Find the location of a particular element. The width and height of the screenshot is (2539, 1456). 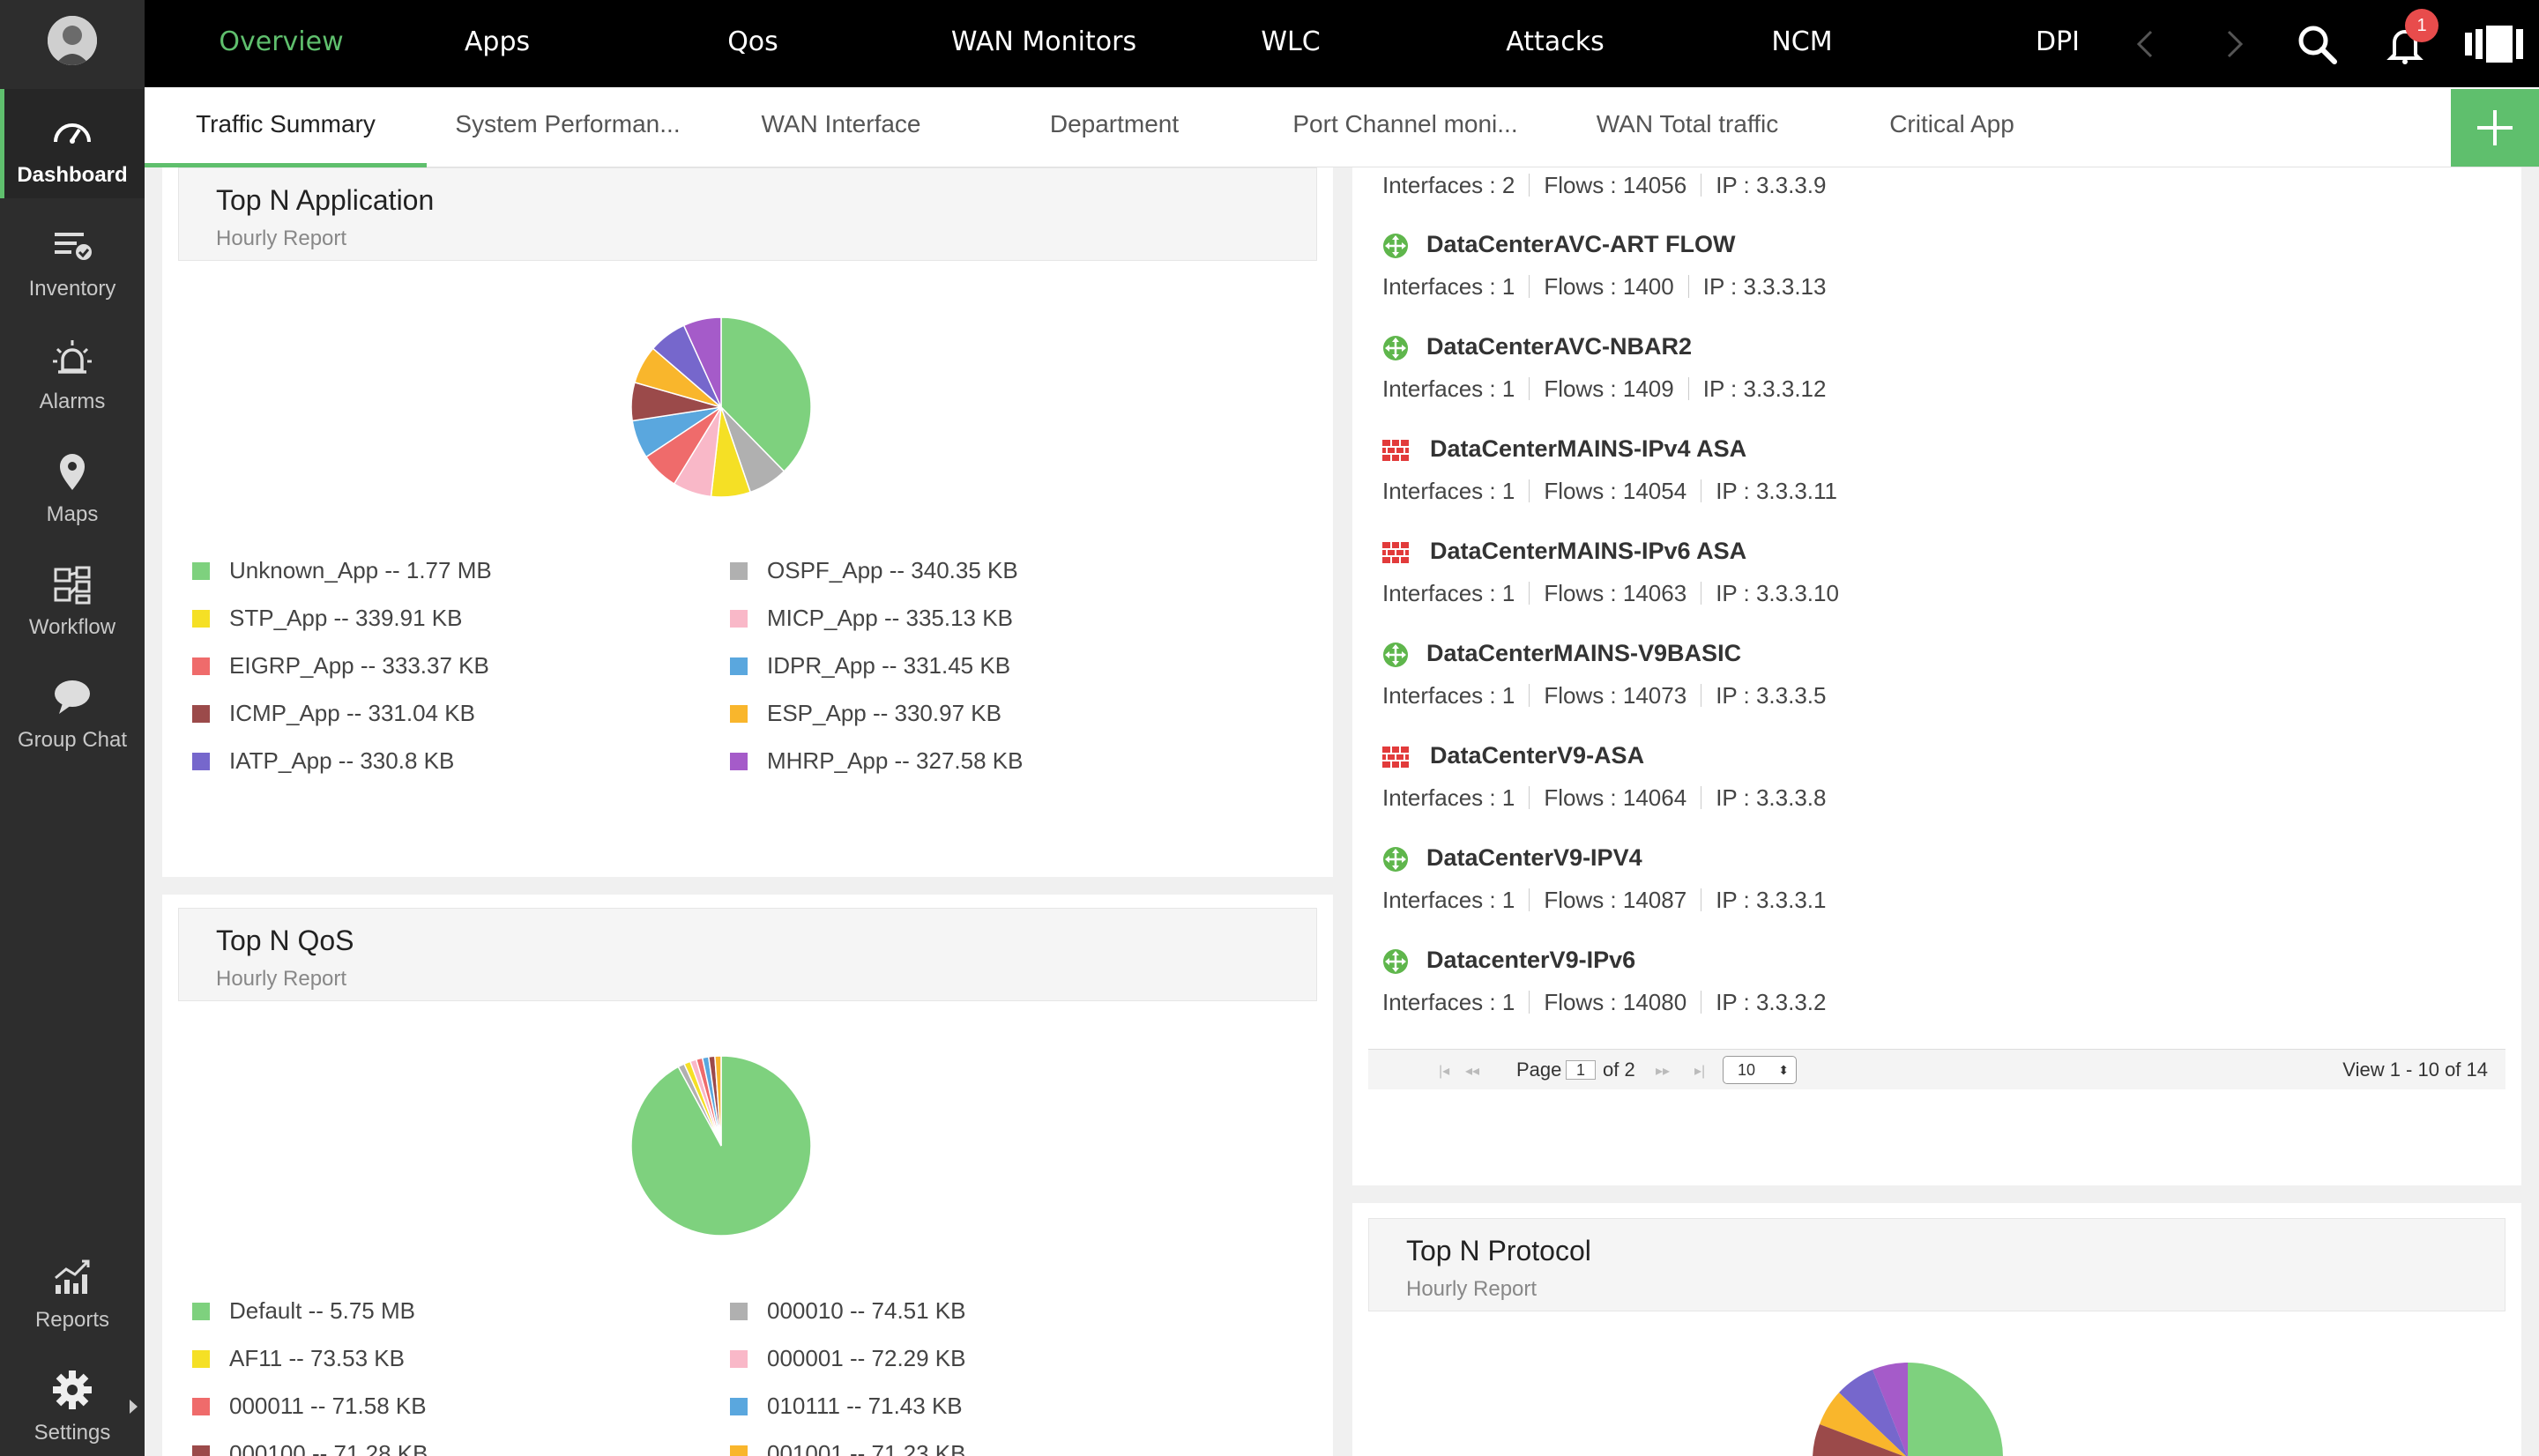

device-name-link: DataCenterV9-ASA is located at coordinates (1537, 755).